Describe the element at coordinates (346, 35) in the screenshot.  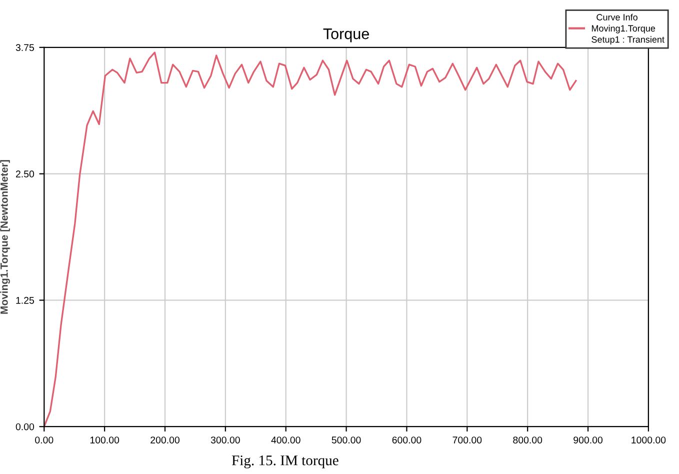
I see `chart-title: Torque` at that location.